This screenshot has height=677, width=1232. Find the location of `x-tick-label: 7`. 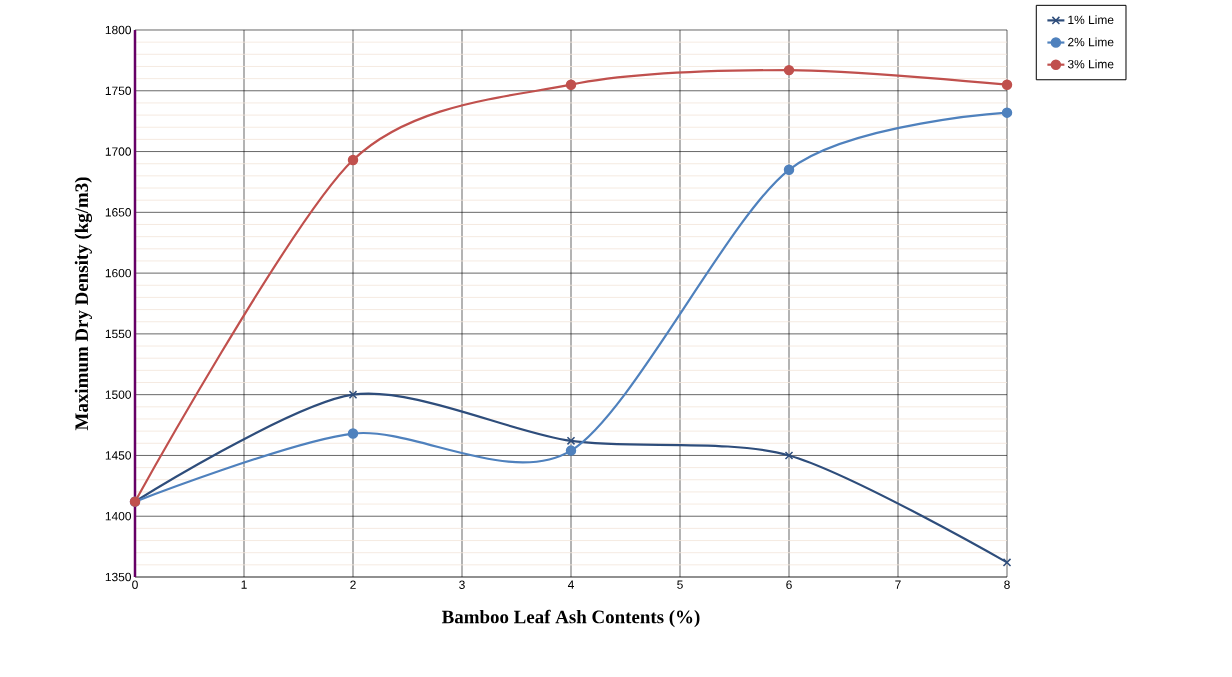

x-tick-label: 7 is located at coordinates (898, 584).